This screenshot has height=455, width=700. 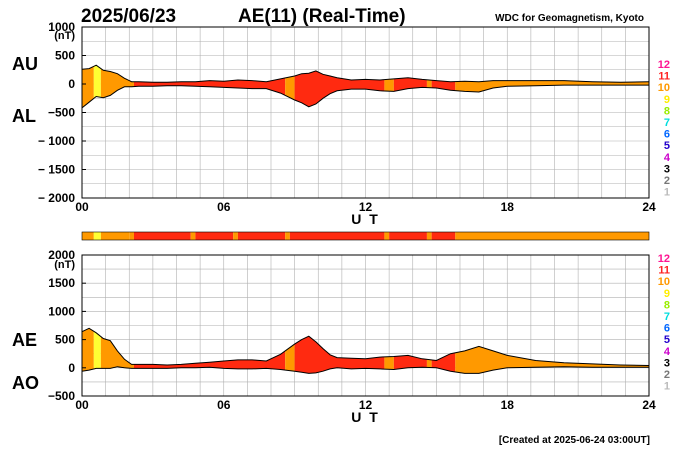 I want to click on top-legend-level-7: 7, so click(x=667, y=123).